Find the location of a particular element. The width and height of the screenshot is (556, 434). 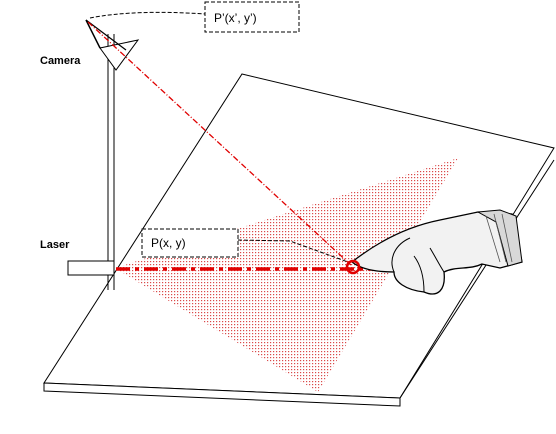

camera-icon is located at coordinates (112, 45).